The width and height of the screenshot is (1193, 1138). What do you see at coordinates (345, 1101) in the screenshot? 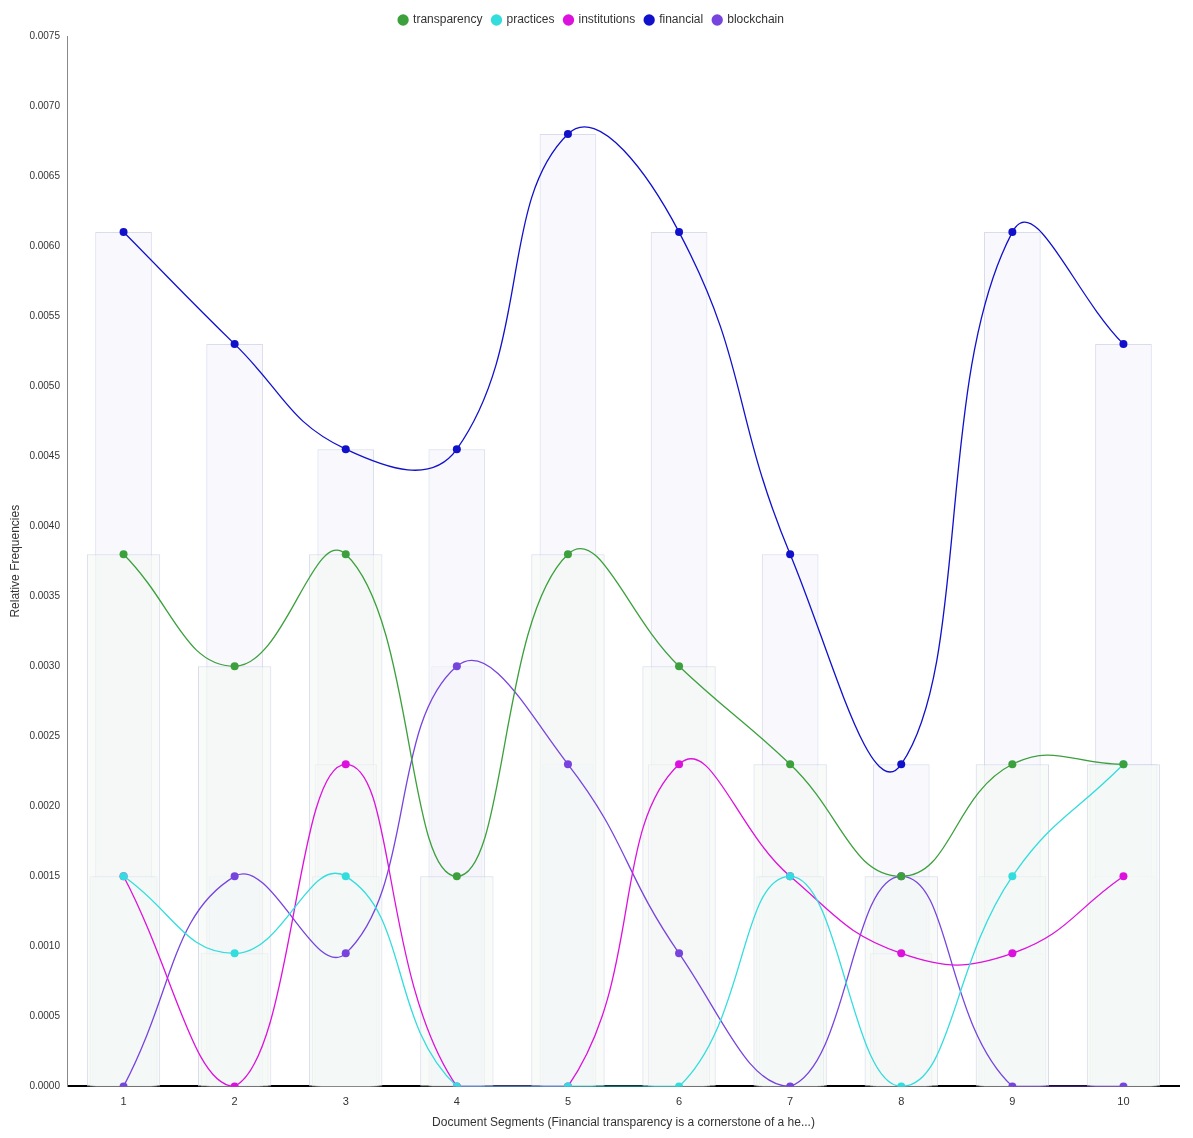
I see `x-tick-label: 3` at bounding box center [345, 1101].